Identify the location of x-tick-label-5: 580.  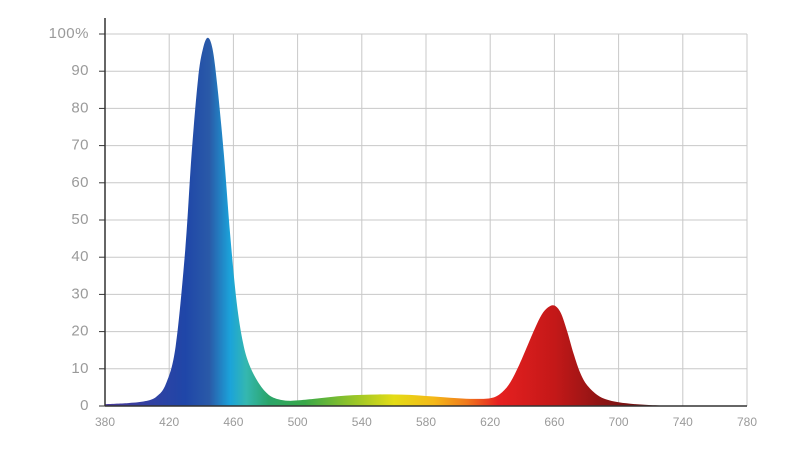
(426, 422).